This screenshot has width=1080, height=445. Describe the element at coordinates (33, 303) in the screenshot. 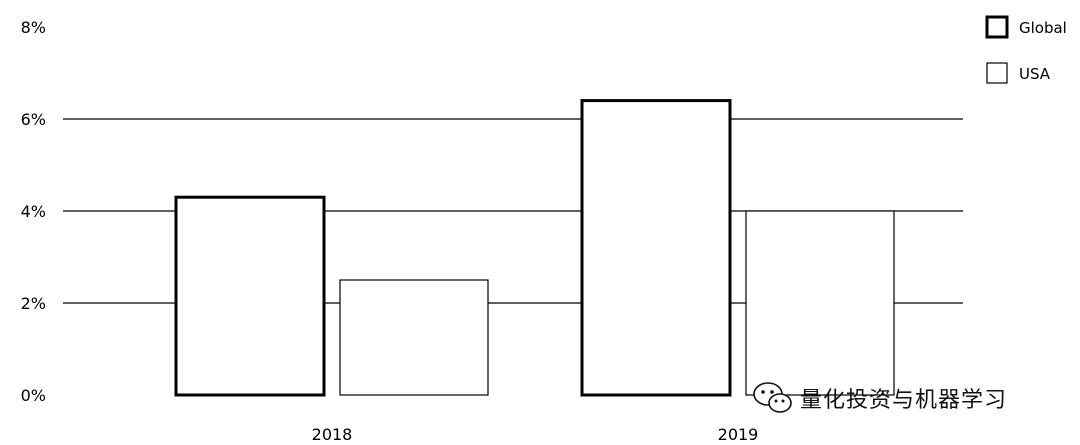

I see `y-tick-label: 2%` at that location.